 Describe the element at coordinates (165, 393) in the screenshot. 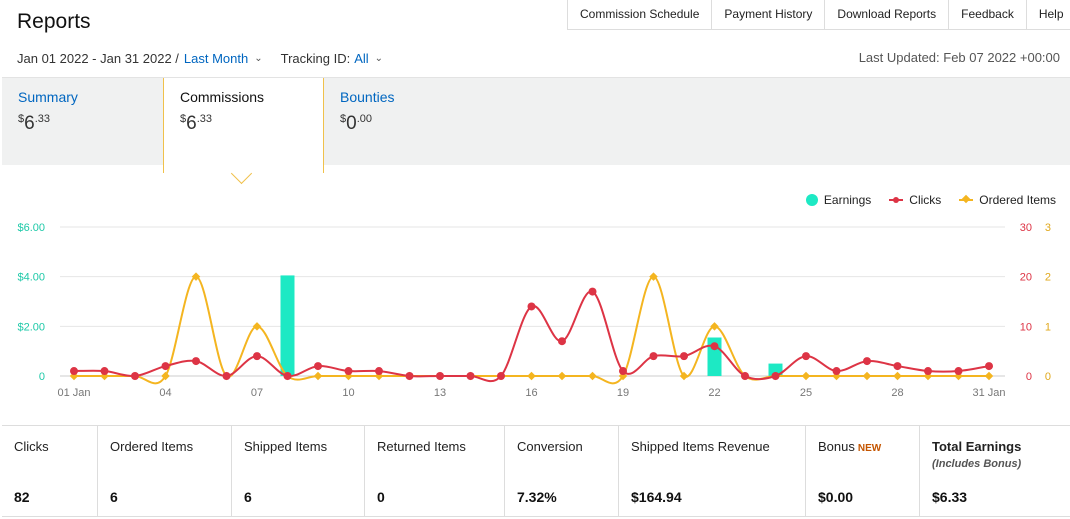

I see `x-tick-label: 04` at that location.